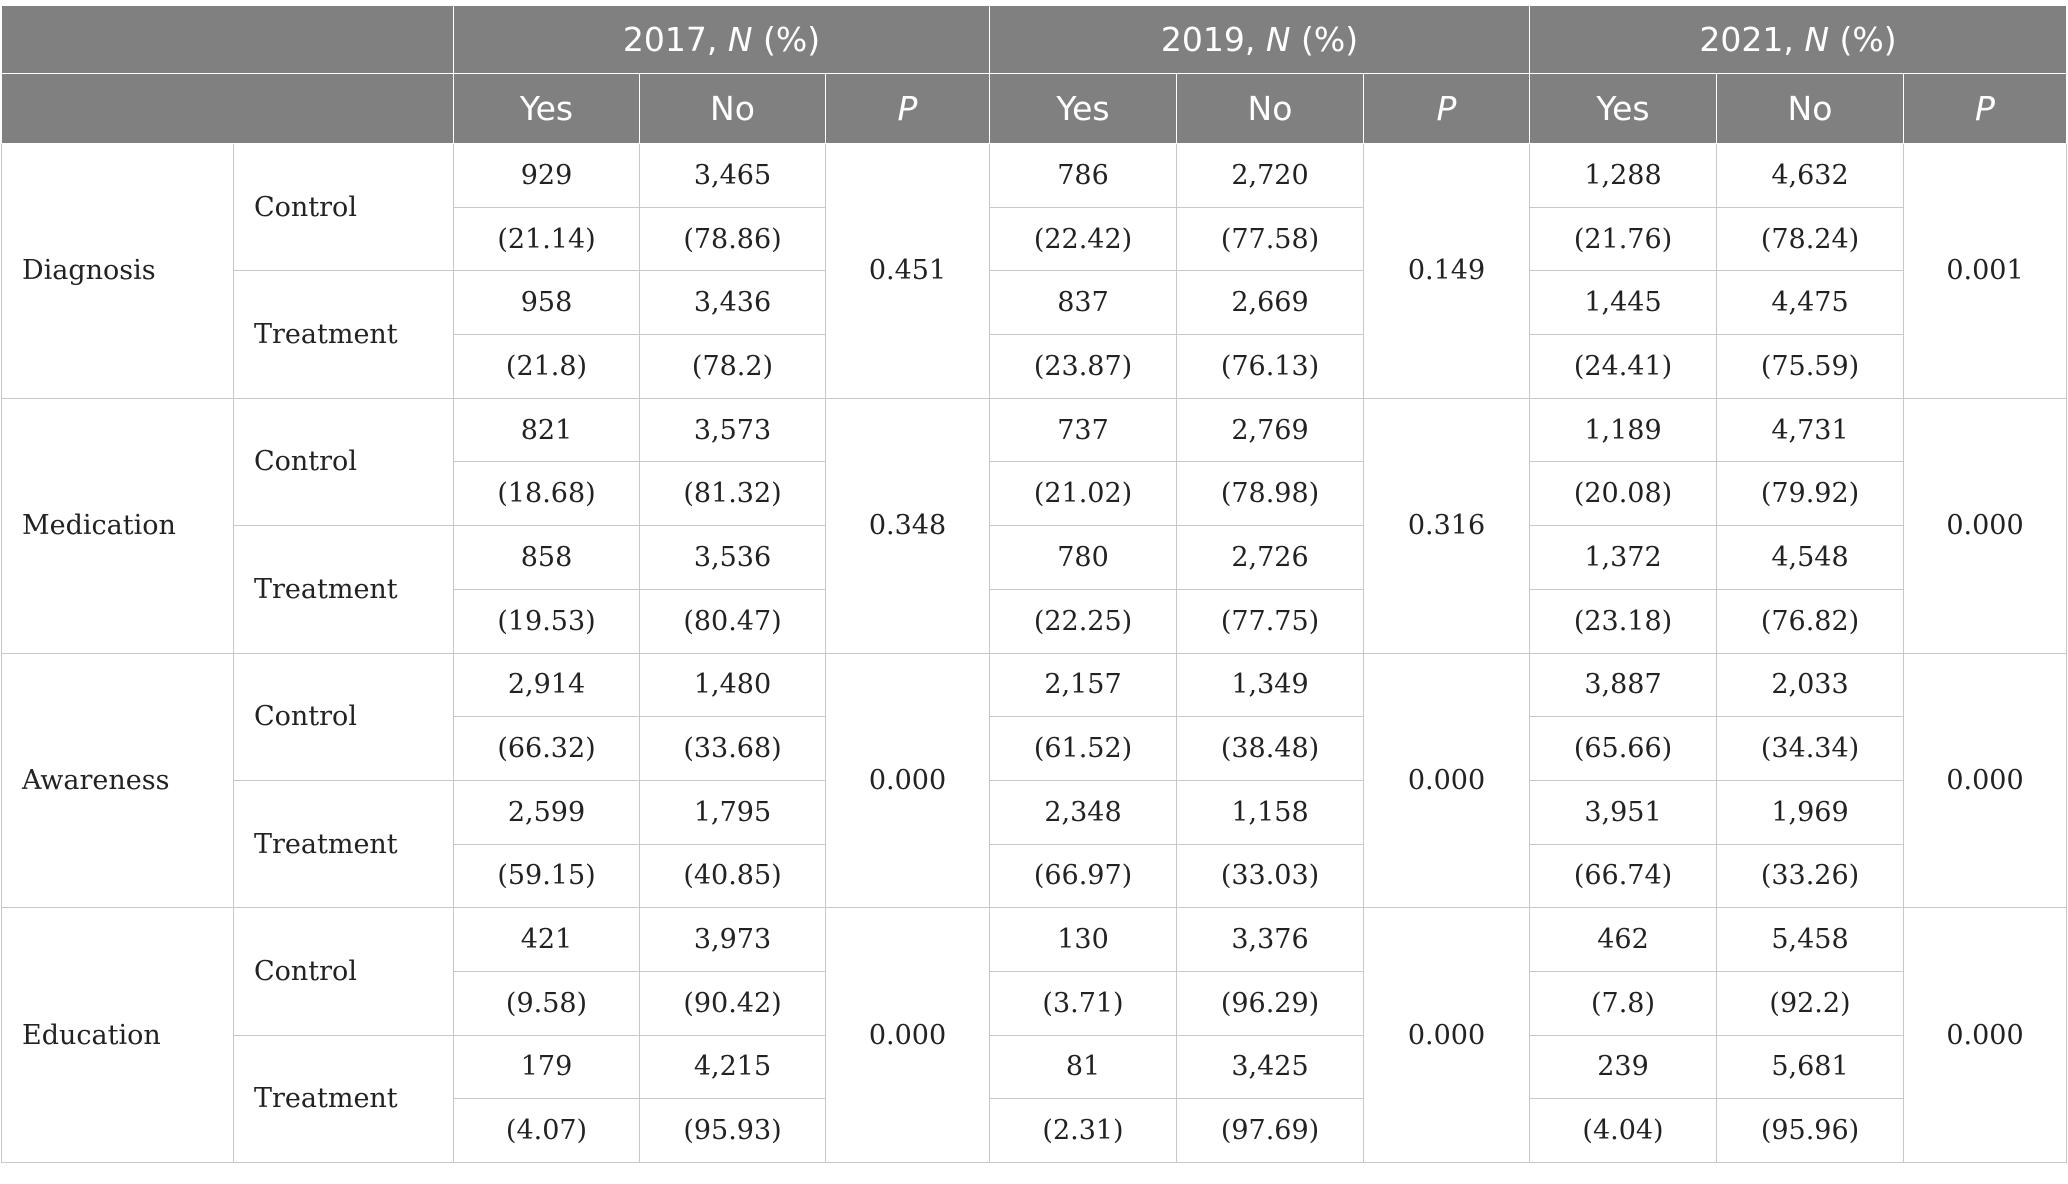 Image resolution: width=2068 pixels, height=1184 pixels. Describe the element at coordinates (1270, 557) in the screenshot. I see `no-count-cell: 2,726` at that location.